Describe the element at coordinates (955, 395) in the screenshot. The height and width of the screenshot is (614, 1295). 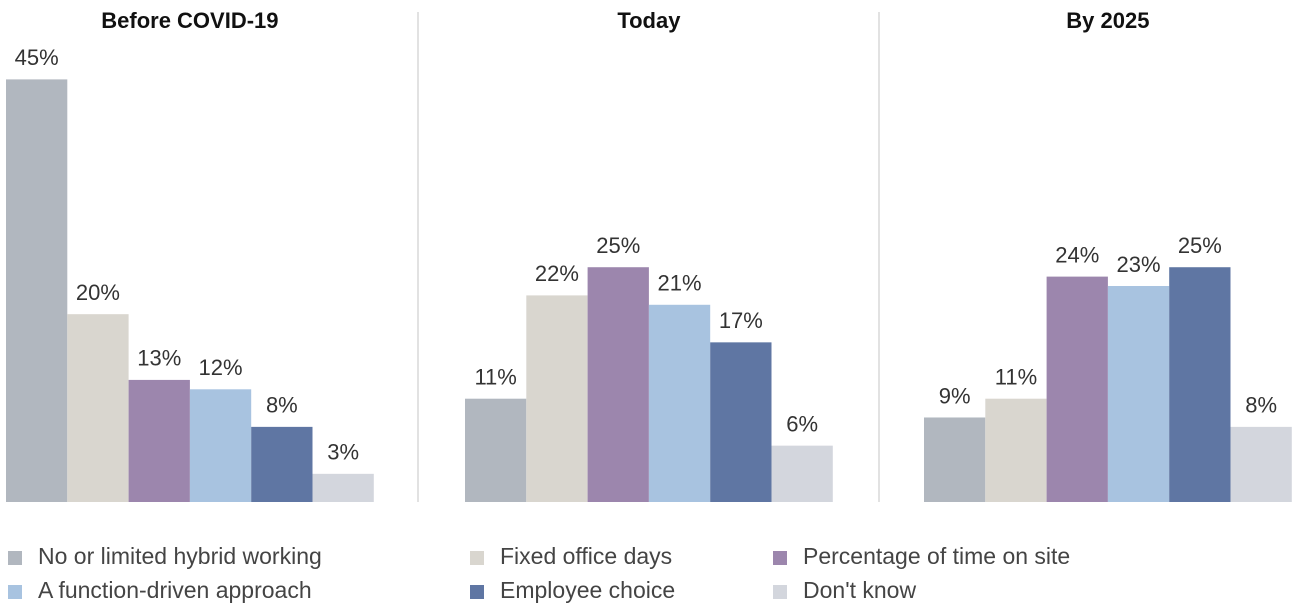
I see `value-label: 9%` at that location.